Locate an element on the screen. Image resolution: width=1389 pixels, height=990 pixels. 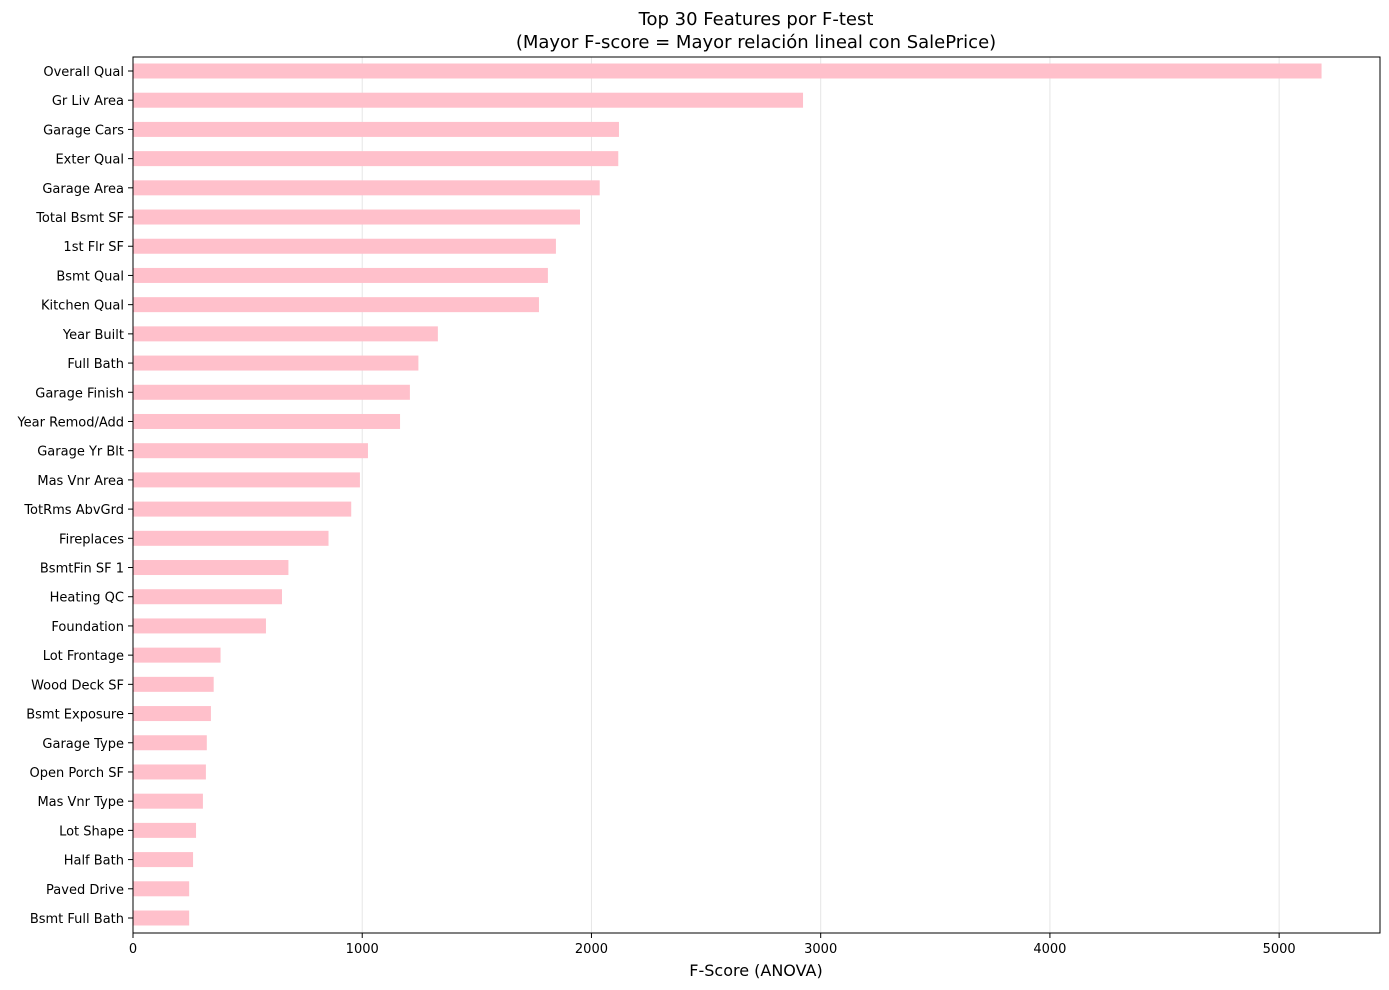
x-tick-label: 2000 is located at coordinates (591, 949).